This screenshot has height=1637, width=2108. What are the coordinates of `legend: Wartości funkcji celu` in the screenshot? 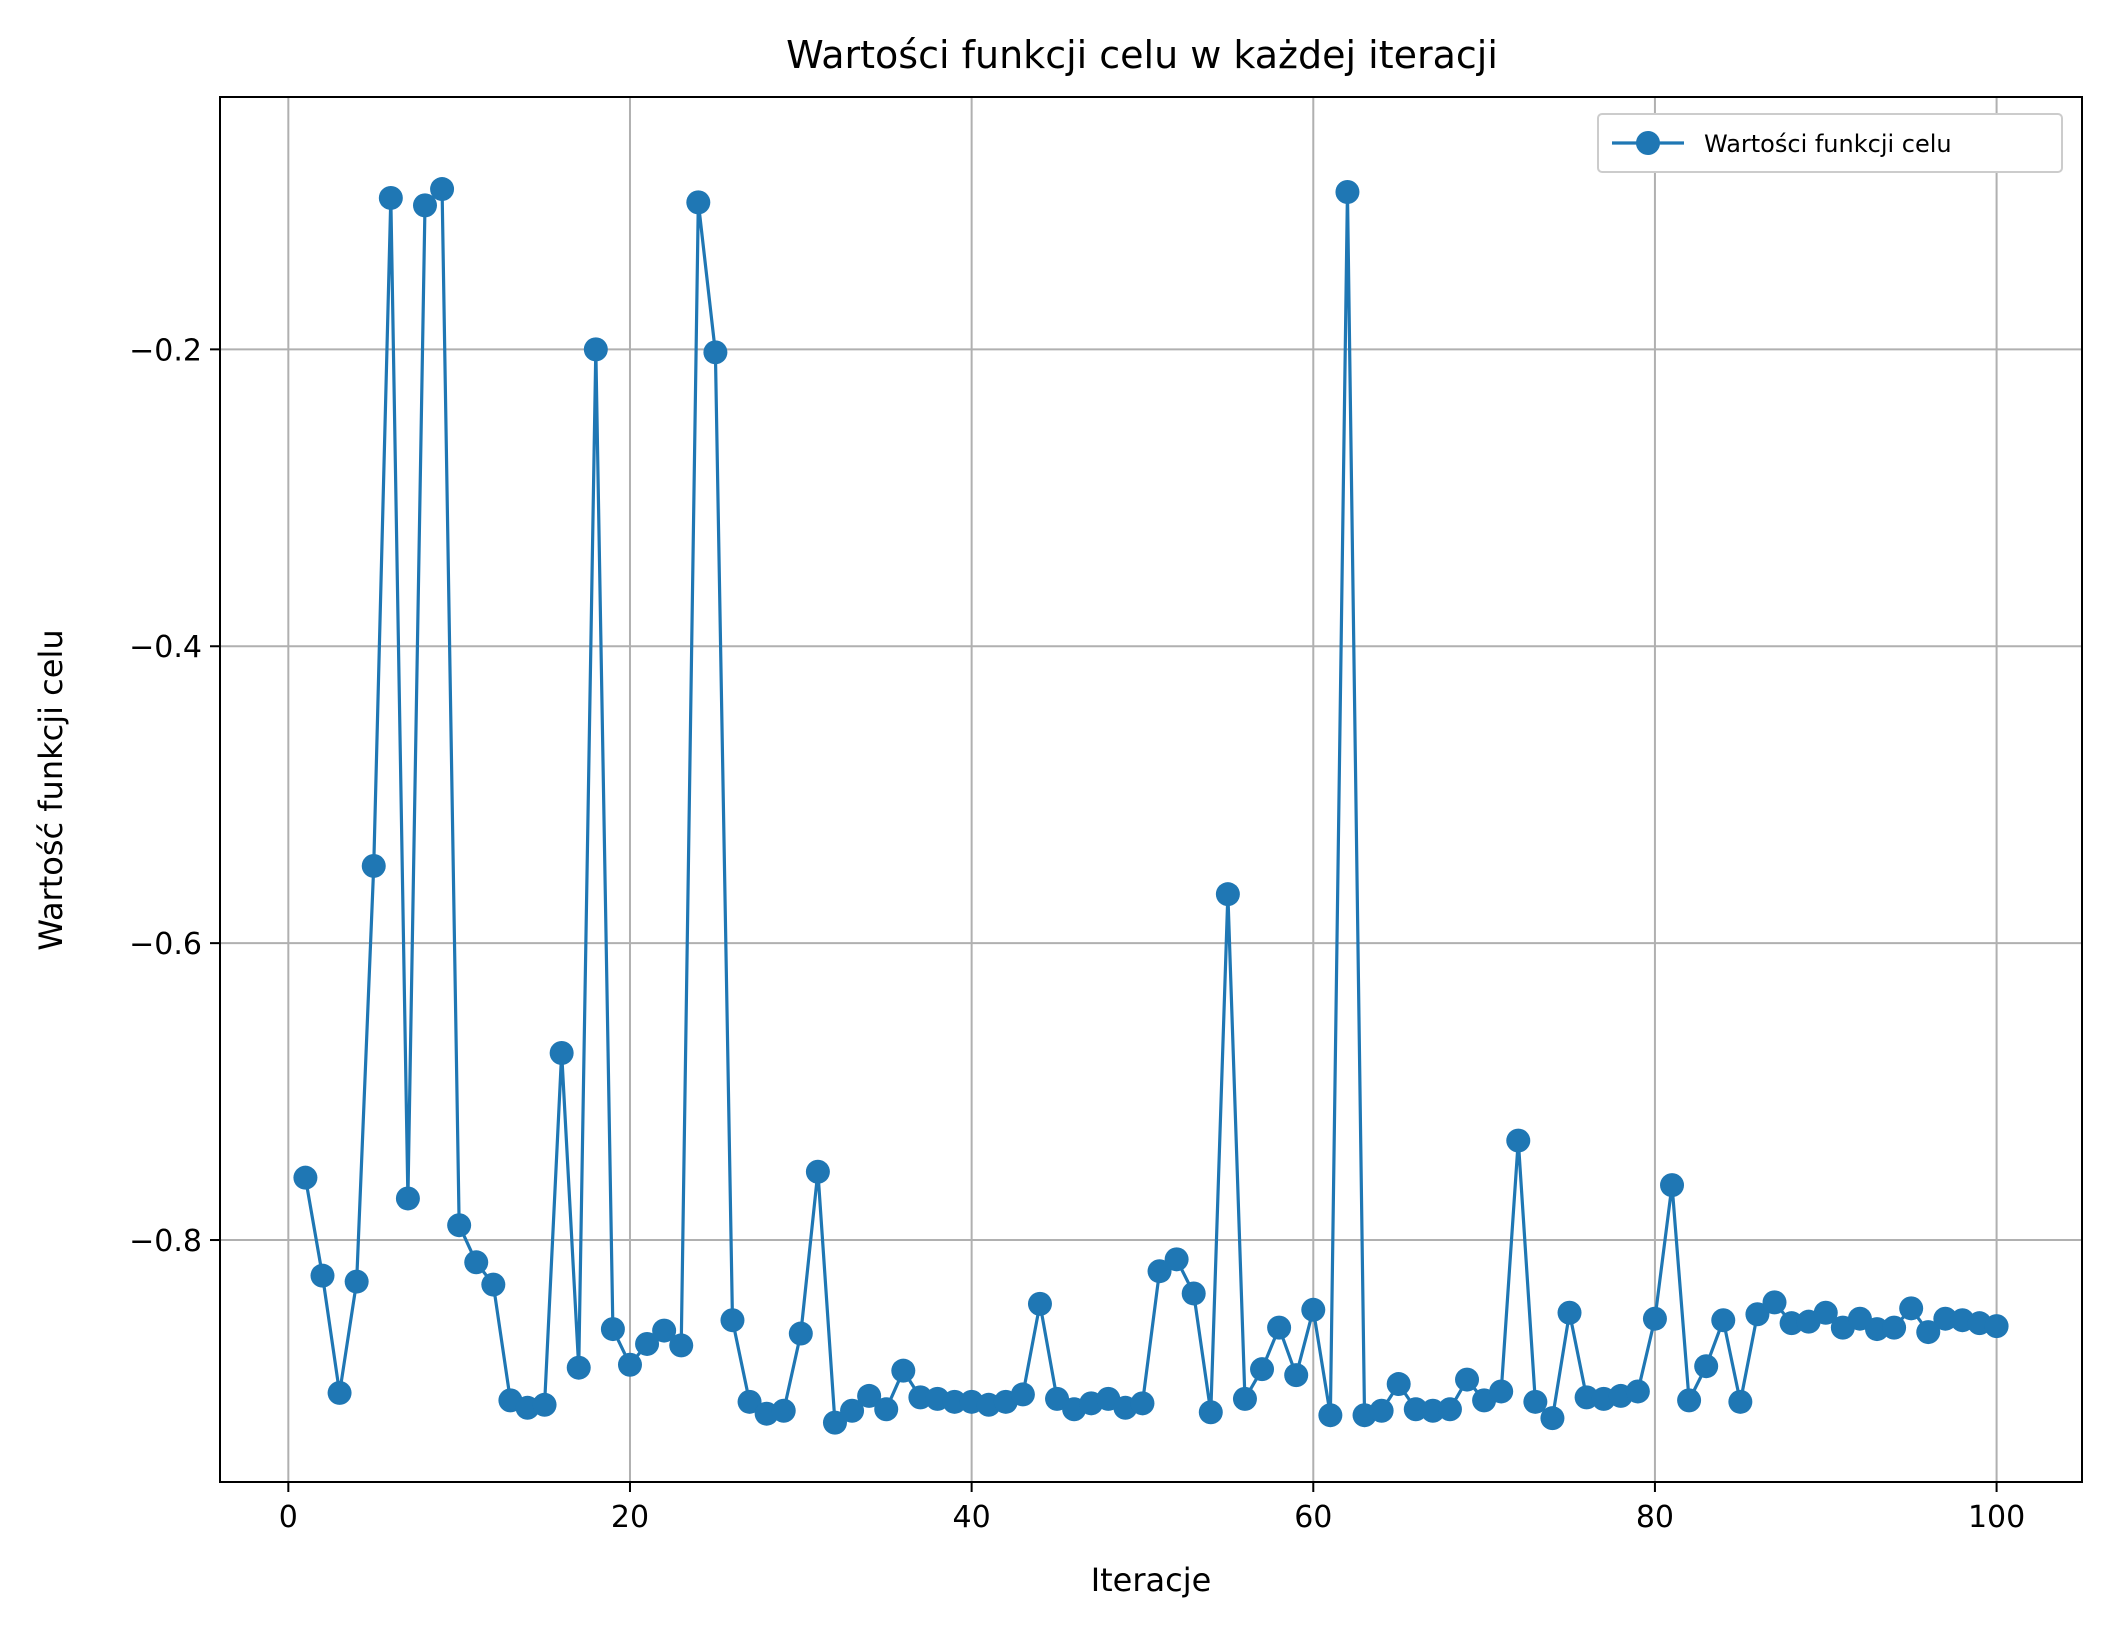 It's located at (1830, 143).